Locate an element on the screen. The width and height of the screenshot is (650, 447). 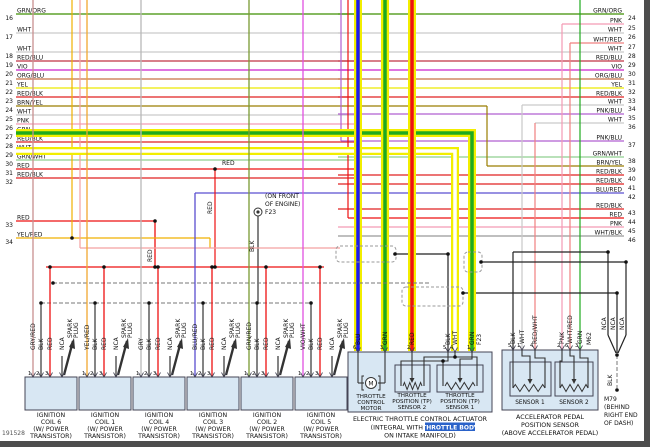
wire-color-label: WHT/BLK is located at coordinates (608, 233).